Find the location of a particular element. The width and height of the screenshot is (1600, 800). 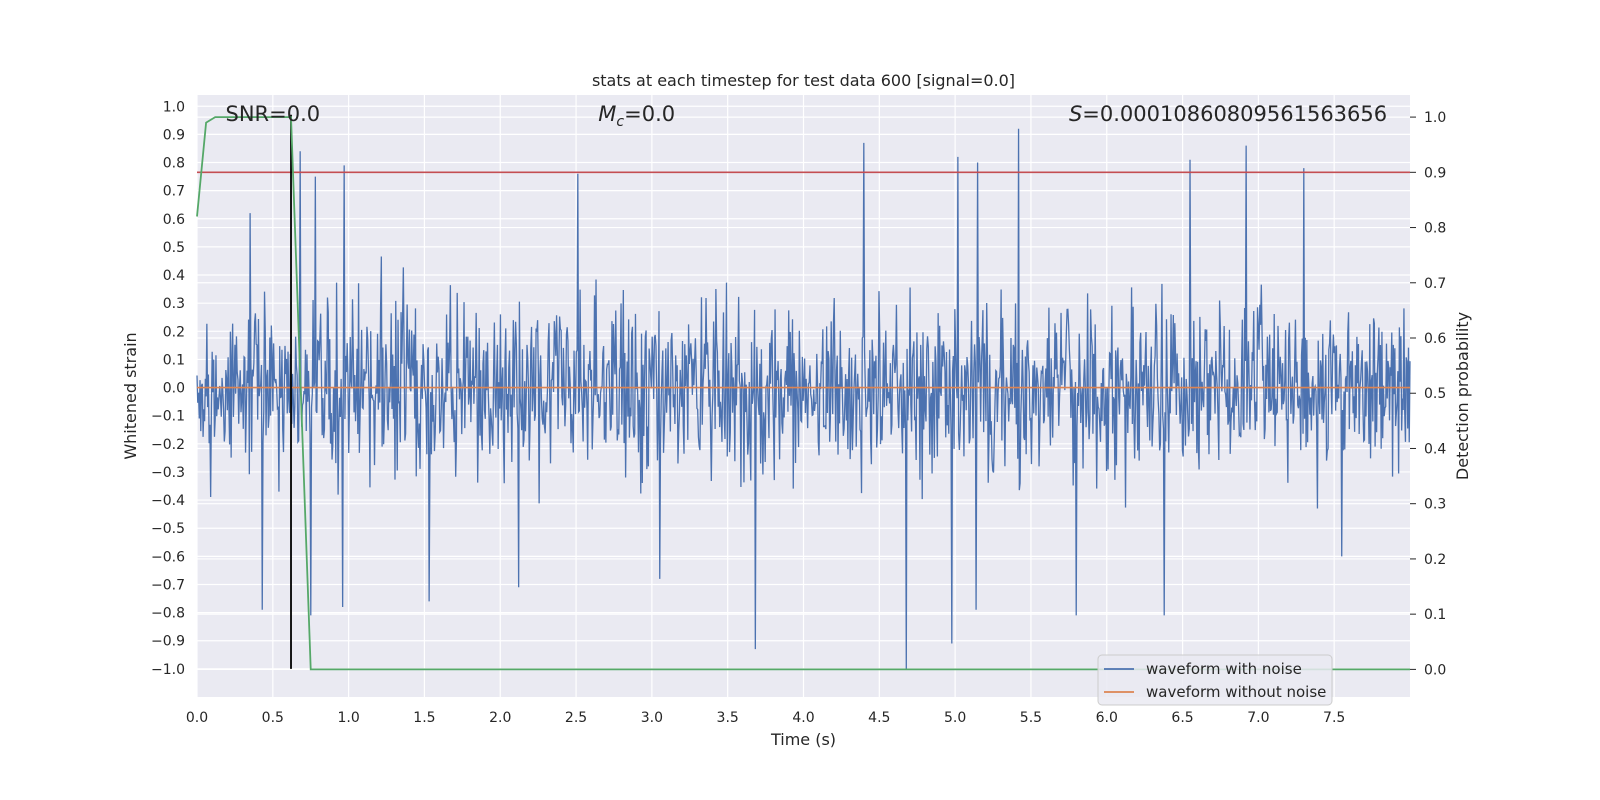

x-tick-label: 4.5 is located at coordinates (879, 718).